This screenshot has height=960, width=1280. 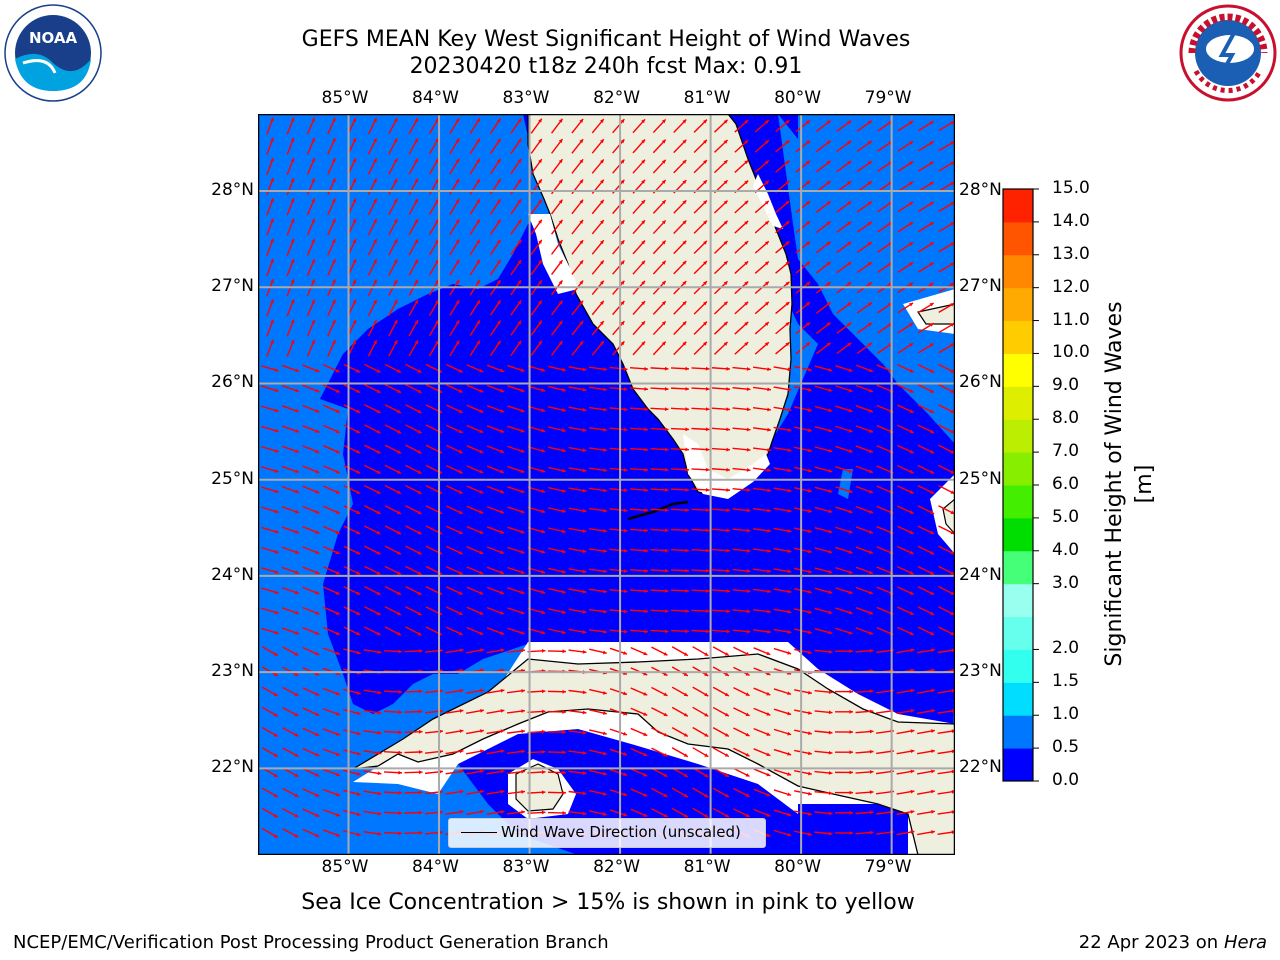 I want to click on lon-tick-top: 82°W, so click(x=617, y=98).